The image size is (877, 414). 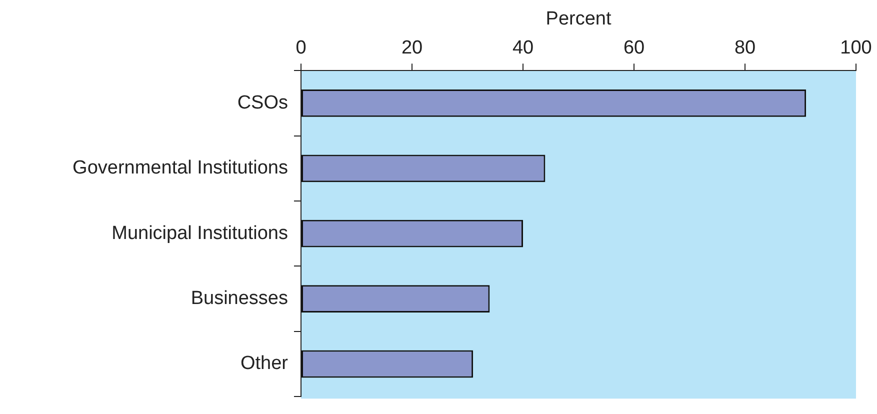 What do you see at coordinates (239, 299) in the screenshot?
I see `y-tick-label: Businesses` at bounding box center [239, 299].